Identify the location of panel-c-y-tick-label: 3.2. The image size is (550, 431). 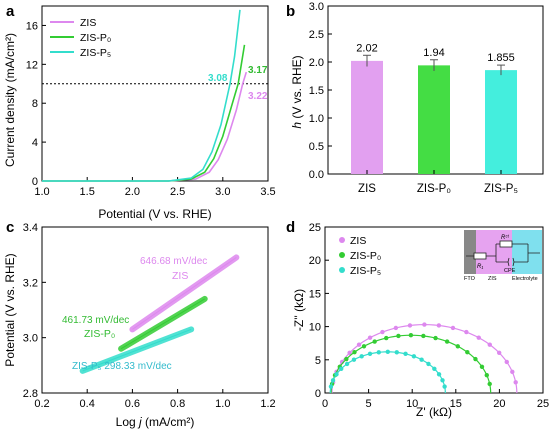
(30, 283).